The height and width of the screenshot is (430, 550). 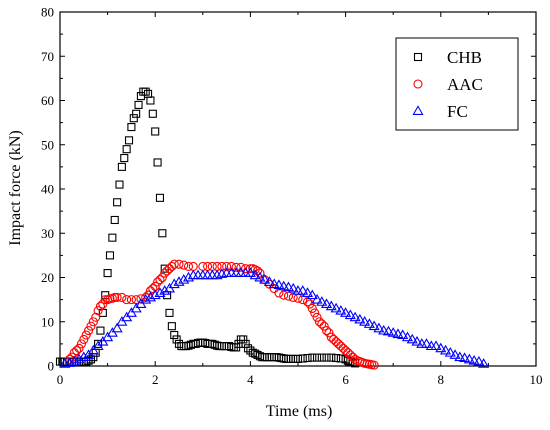 I want to click on y-tick-label: 10, so click(x=47, y=321).